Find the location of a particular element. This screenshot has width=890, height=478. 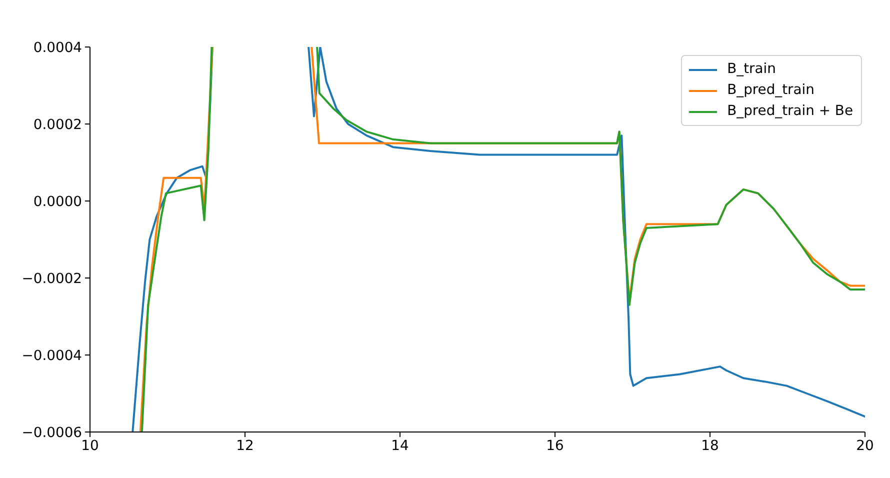

x-tick-label: 10 is located at coordinates (90, 446).